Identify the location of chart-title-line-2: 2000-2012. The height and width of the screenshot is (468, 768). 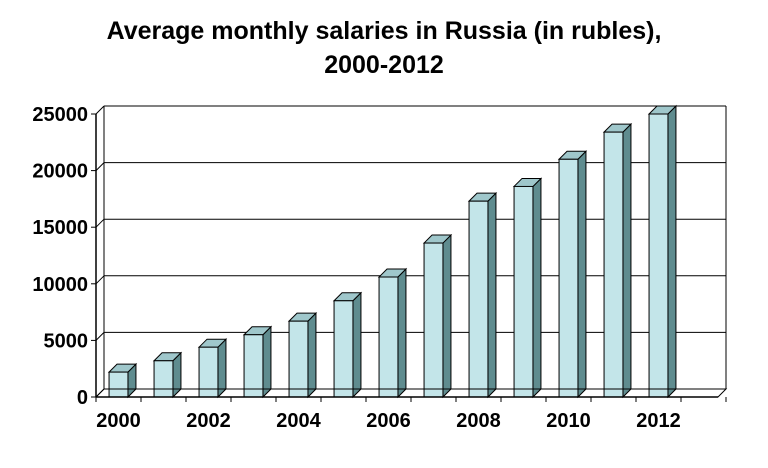
(384, 65).